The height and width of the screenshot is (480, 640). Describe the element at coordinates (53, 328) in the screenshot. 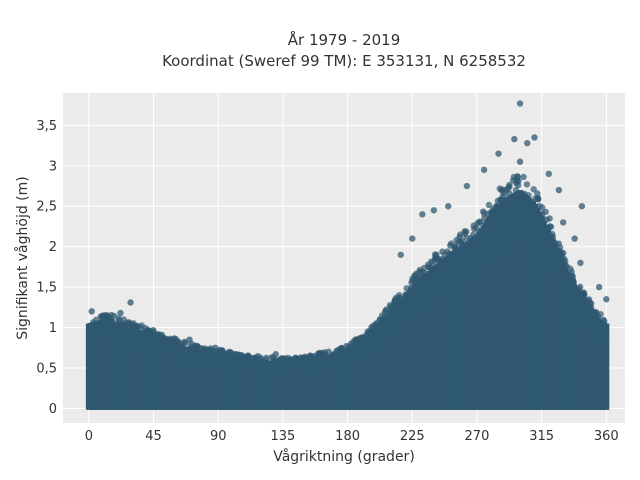

I see `y-tick-label: 1` at that location.